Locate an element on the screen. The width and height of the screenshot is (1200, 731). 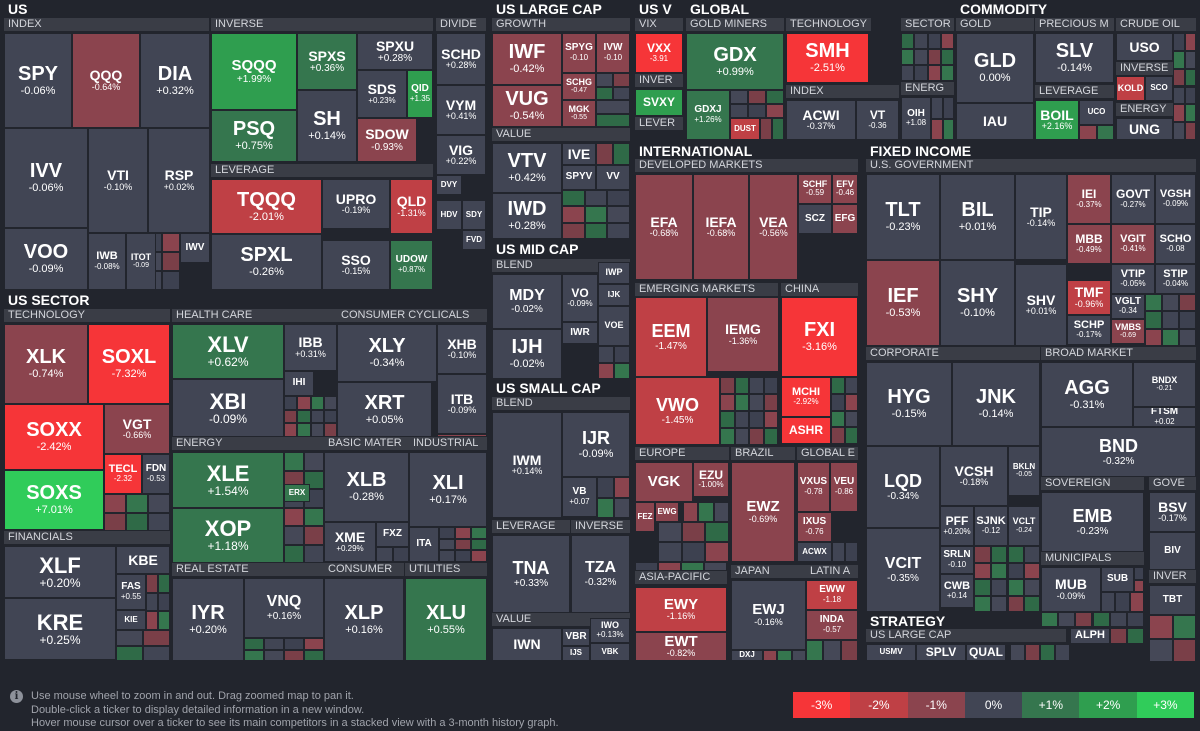
ticker-tile-fxz: FXZ is located at coordinates (392, 534).